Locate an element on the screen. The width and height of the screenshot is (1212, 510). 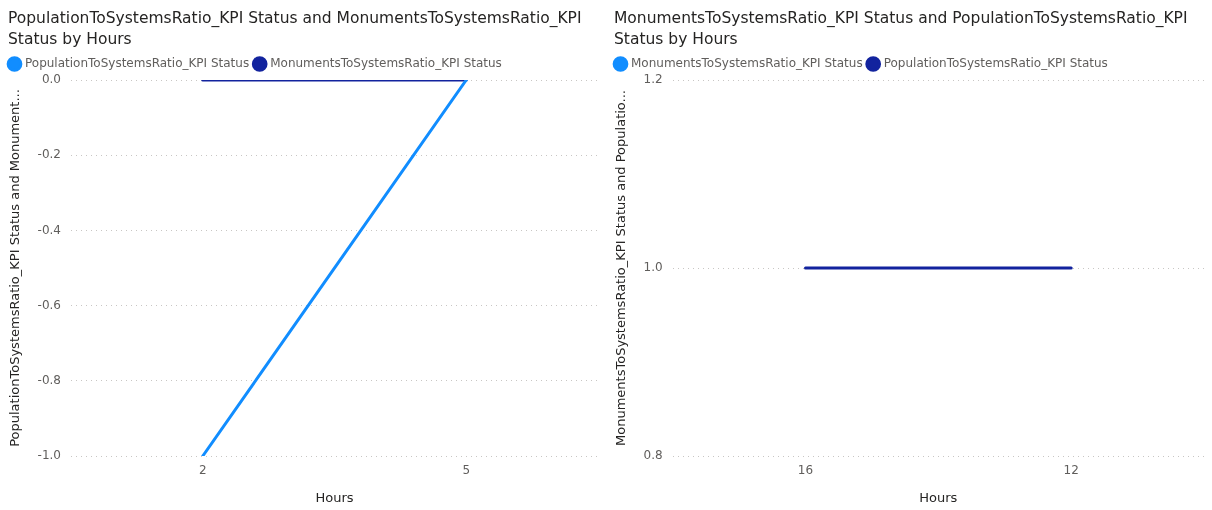
y-tick-label: -1.0 is located at coordinates (49, 455).